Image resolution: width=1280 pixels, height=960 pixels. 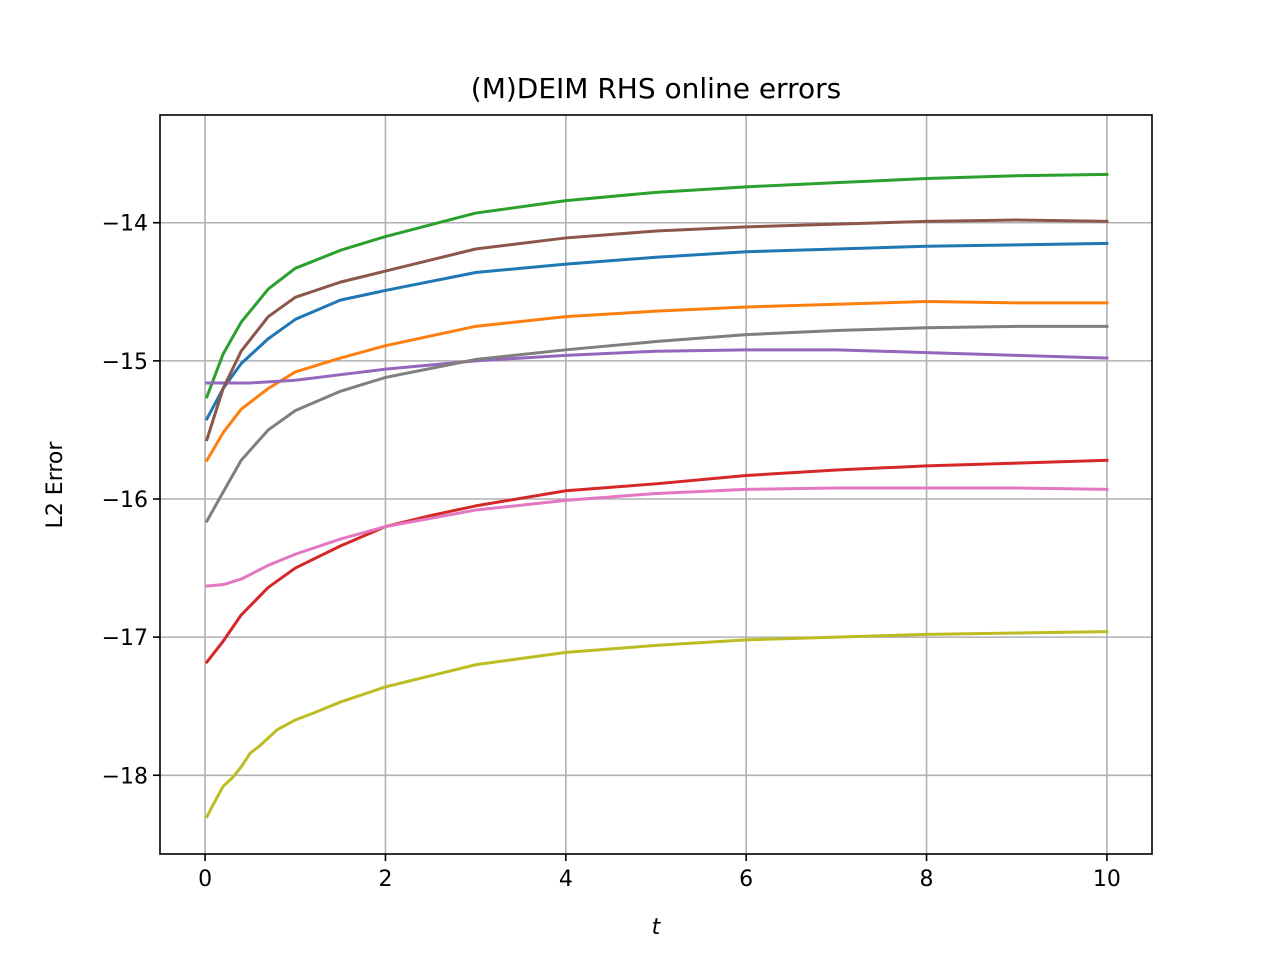 I want to click on x-tick-label: 0, so click(x=205, y=879).